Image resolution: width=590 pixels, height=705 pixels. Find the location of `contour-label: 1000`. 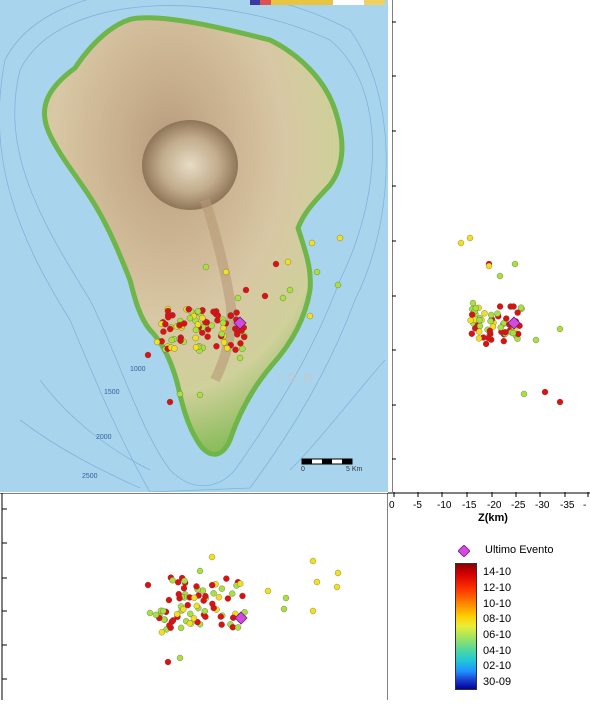

contour-label: 1000 is located at coordinates (138, 369).